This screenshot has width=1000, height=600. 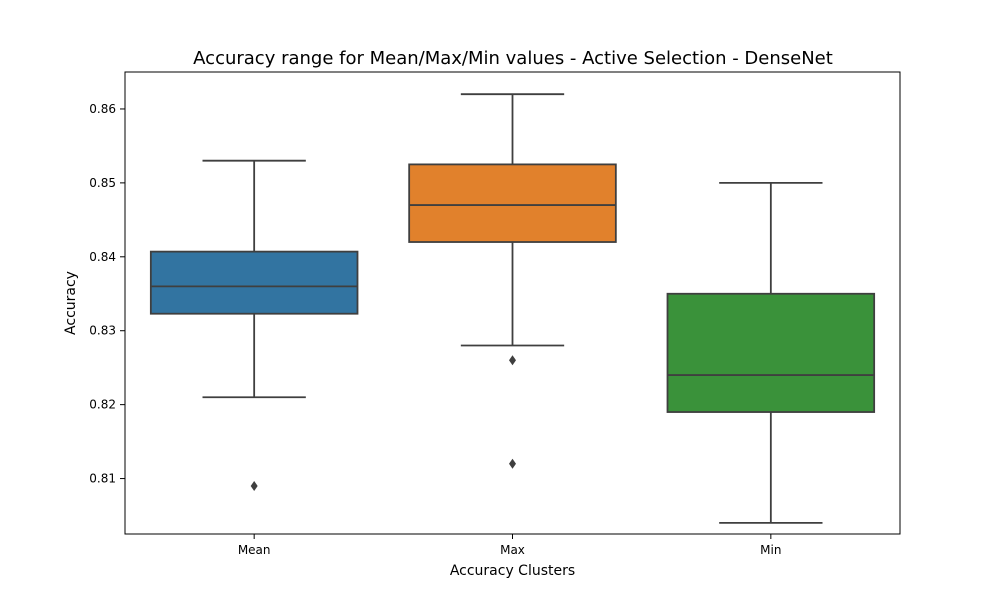 What do you see at coordinates (107, 294) in the screenshot?
I see `y-axis: 0.81 0.82 0.83 0.84 0.85 0.86` at bounding box center [107, 294].